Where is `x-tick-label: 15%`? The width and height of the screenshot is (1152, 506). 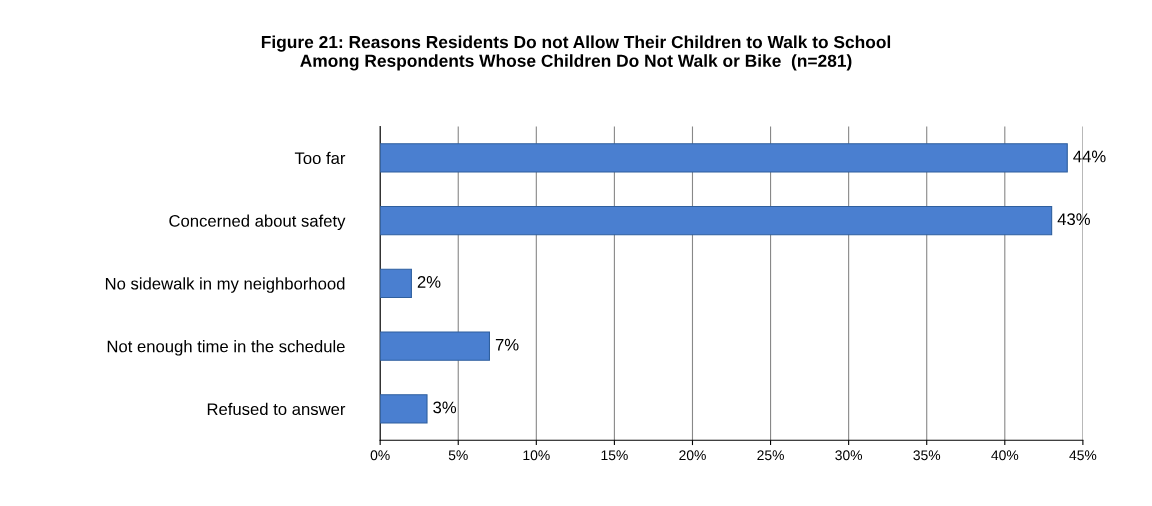 x-tick-label: 15% is located at coordinates (614, 455).